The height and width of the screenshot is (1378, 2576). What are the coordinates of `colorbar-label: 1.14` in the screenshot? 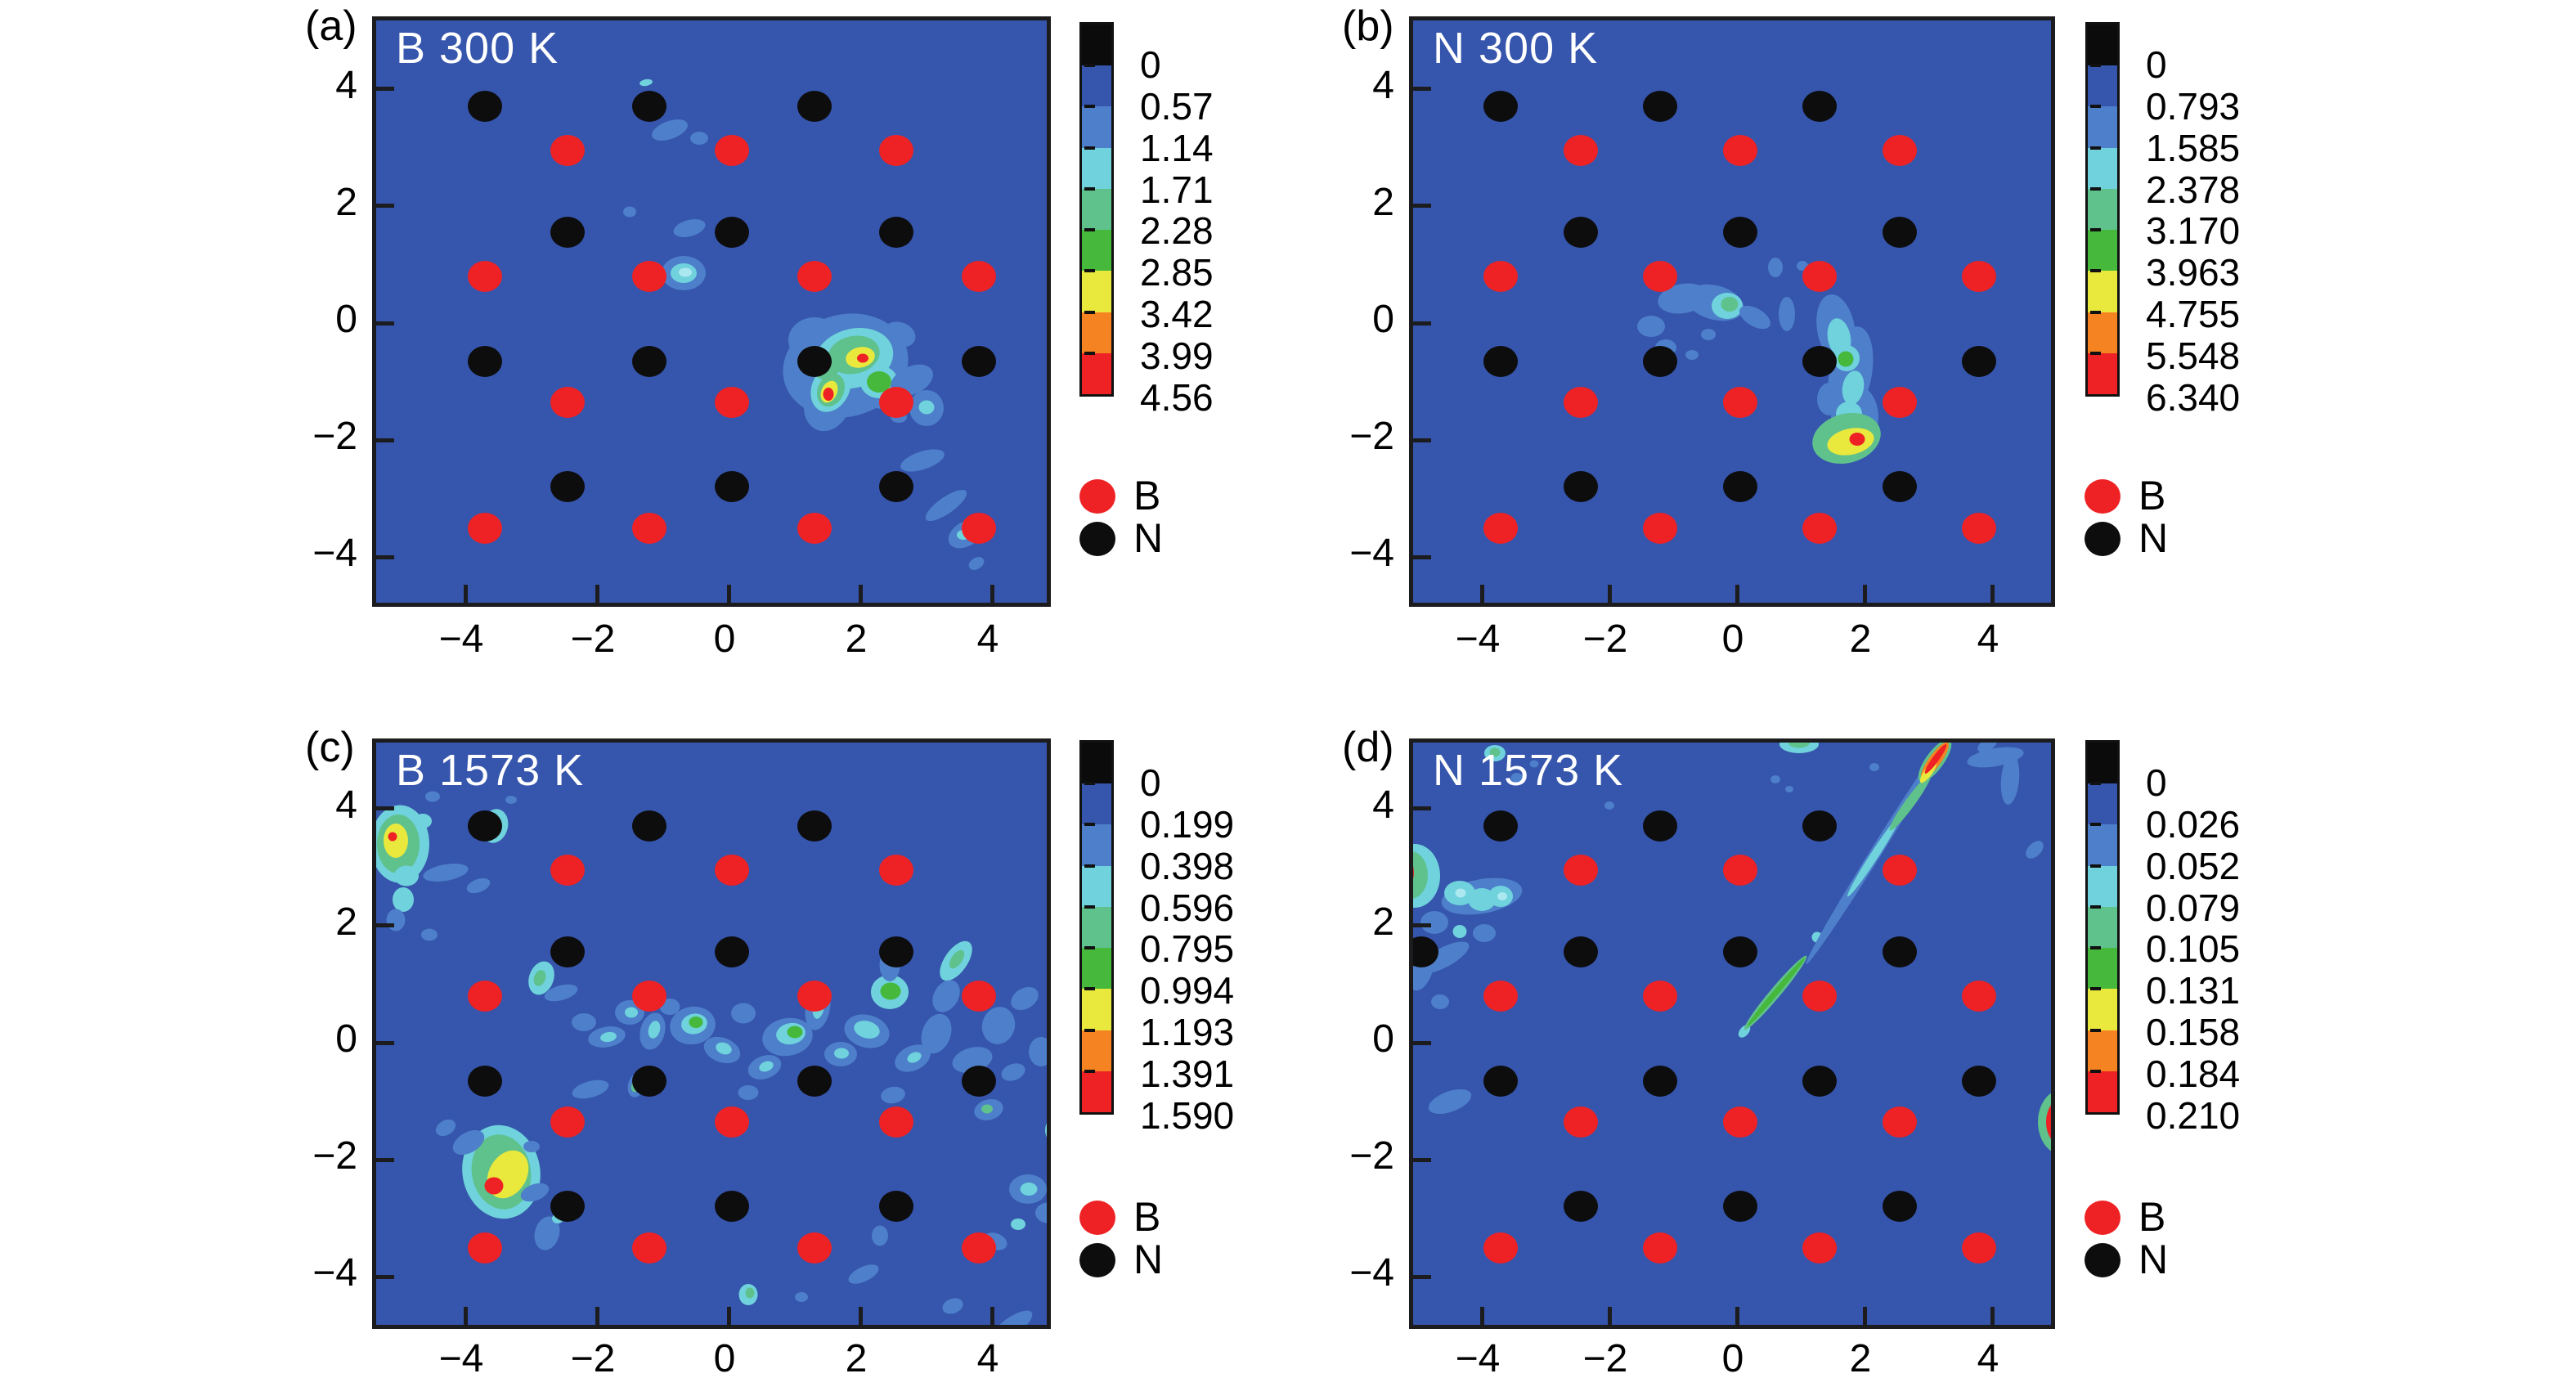 It's located at (1177, 147).